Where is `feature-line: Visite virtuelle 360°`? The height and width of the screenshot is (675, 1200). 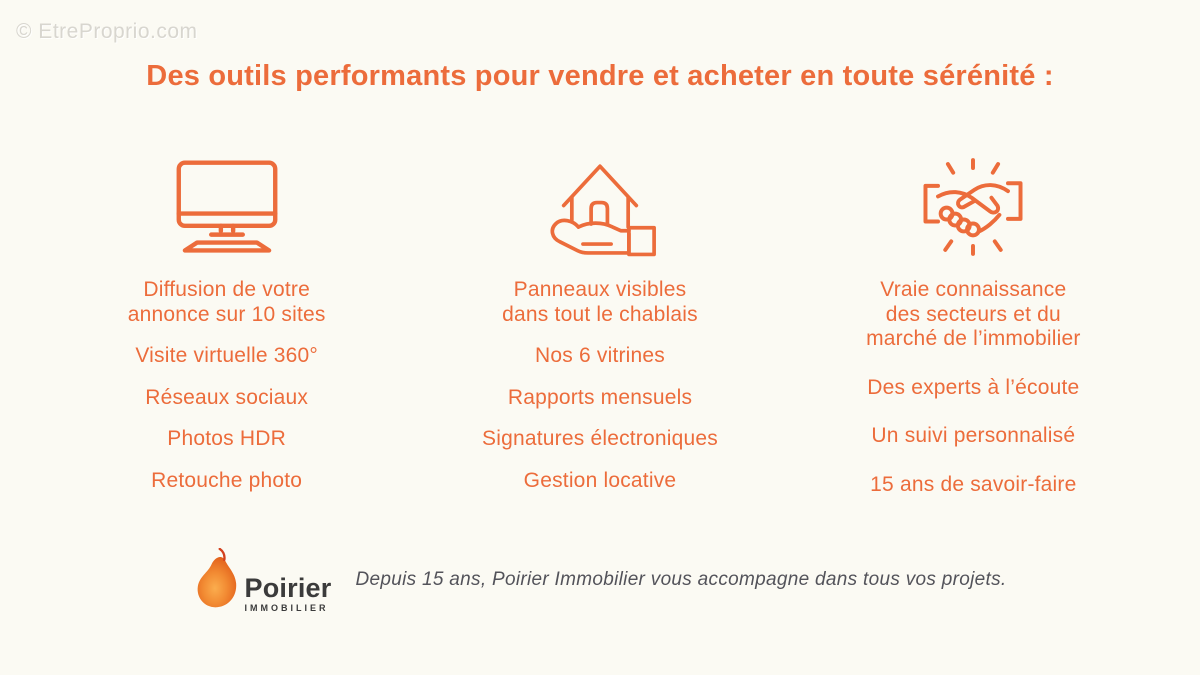 feature-line: Visite virtuelle 360° is located at coordinates (226, 355).